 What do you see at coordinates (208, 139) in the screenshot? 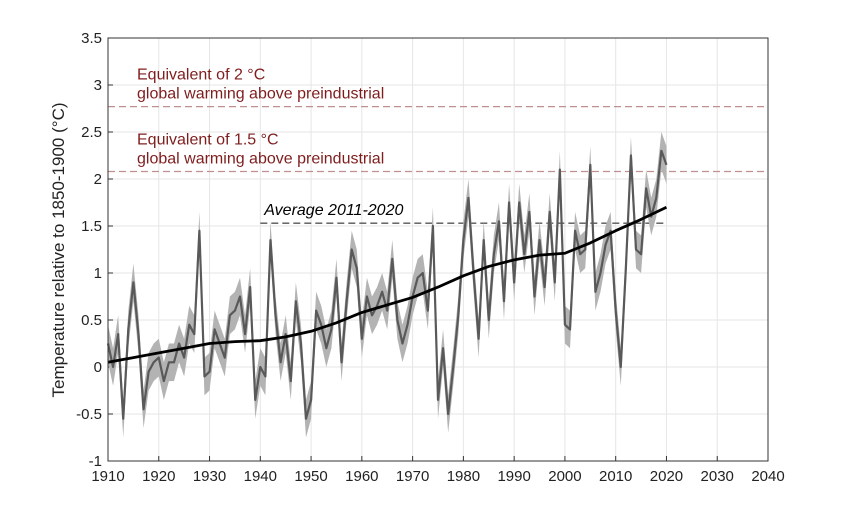
I see `reference-label: Equivalent of 1.5 °C` at bounding box center [208, 139].